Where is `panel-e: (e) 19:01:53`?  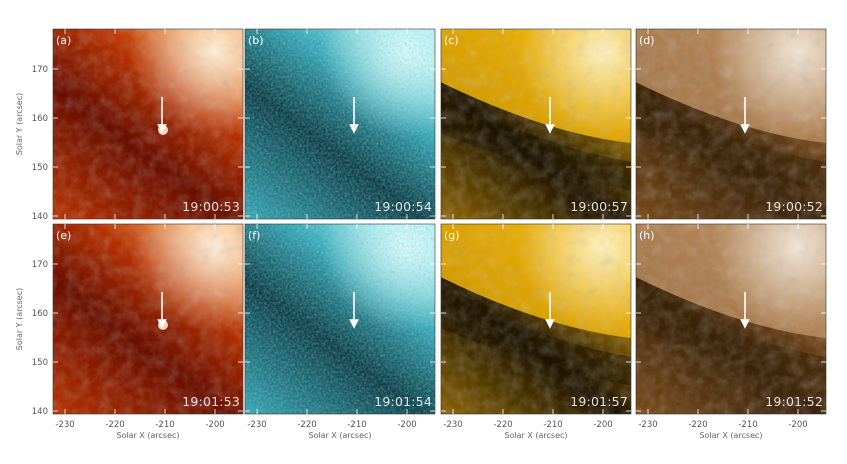
panel-e: (e) 19:01:53 is located at coordinates (148, 319).